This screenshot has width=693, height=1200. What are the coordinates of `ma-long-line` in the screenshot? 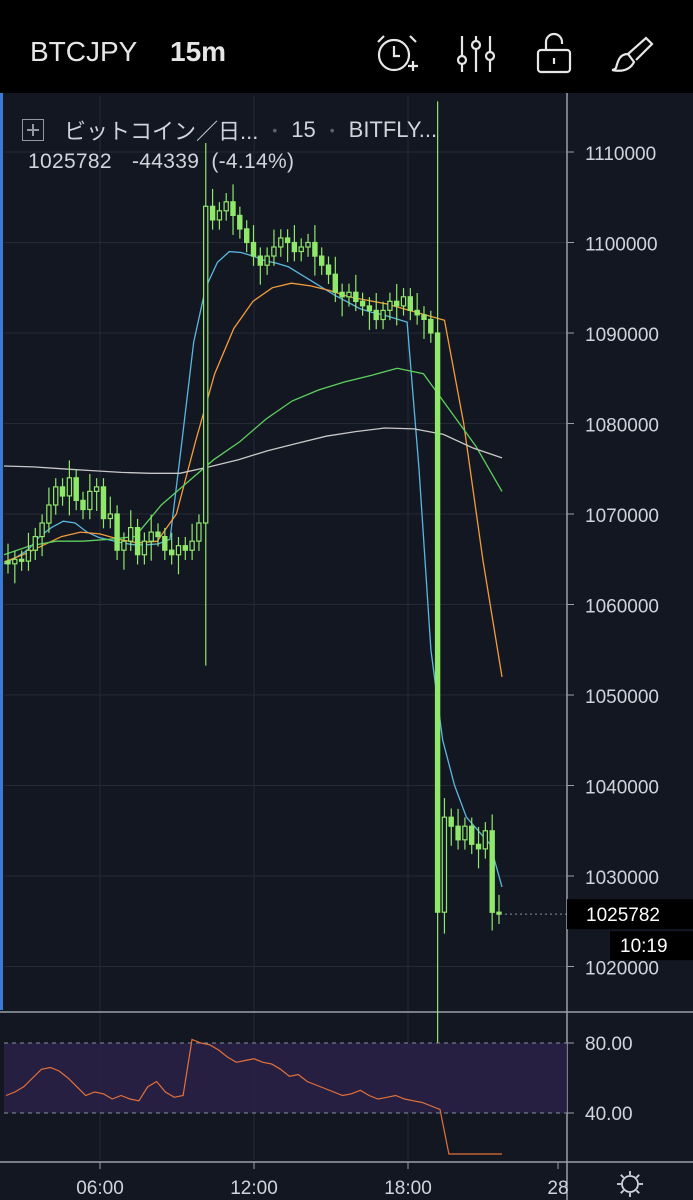 It's located at (253, 450).